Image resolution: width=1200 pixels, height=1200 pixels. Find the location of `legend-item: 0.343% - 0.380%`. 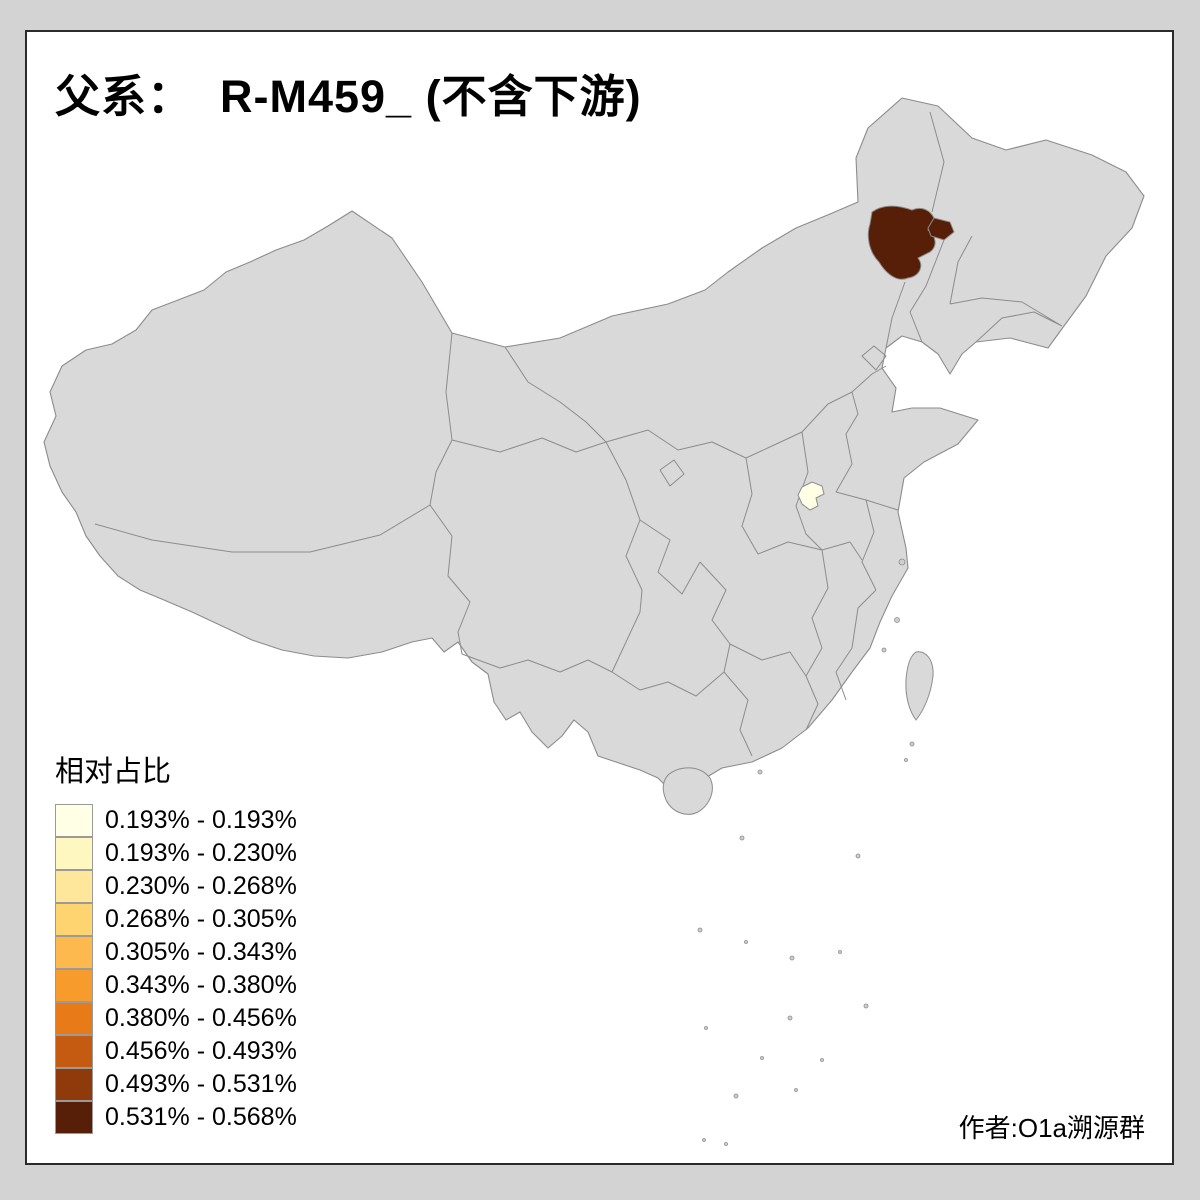

legend-item: 0.343% - 0.380% is located at coordinates (215, 985).